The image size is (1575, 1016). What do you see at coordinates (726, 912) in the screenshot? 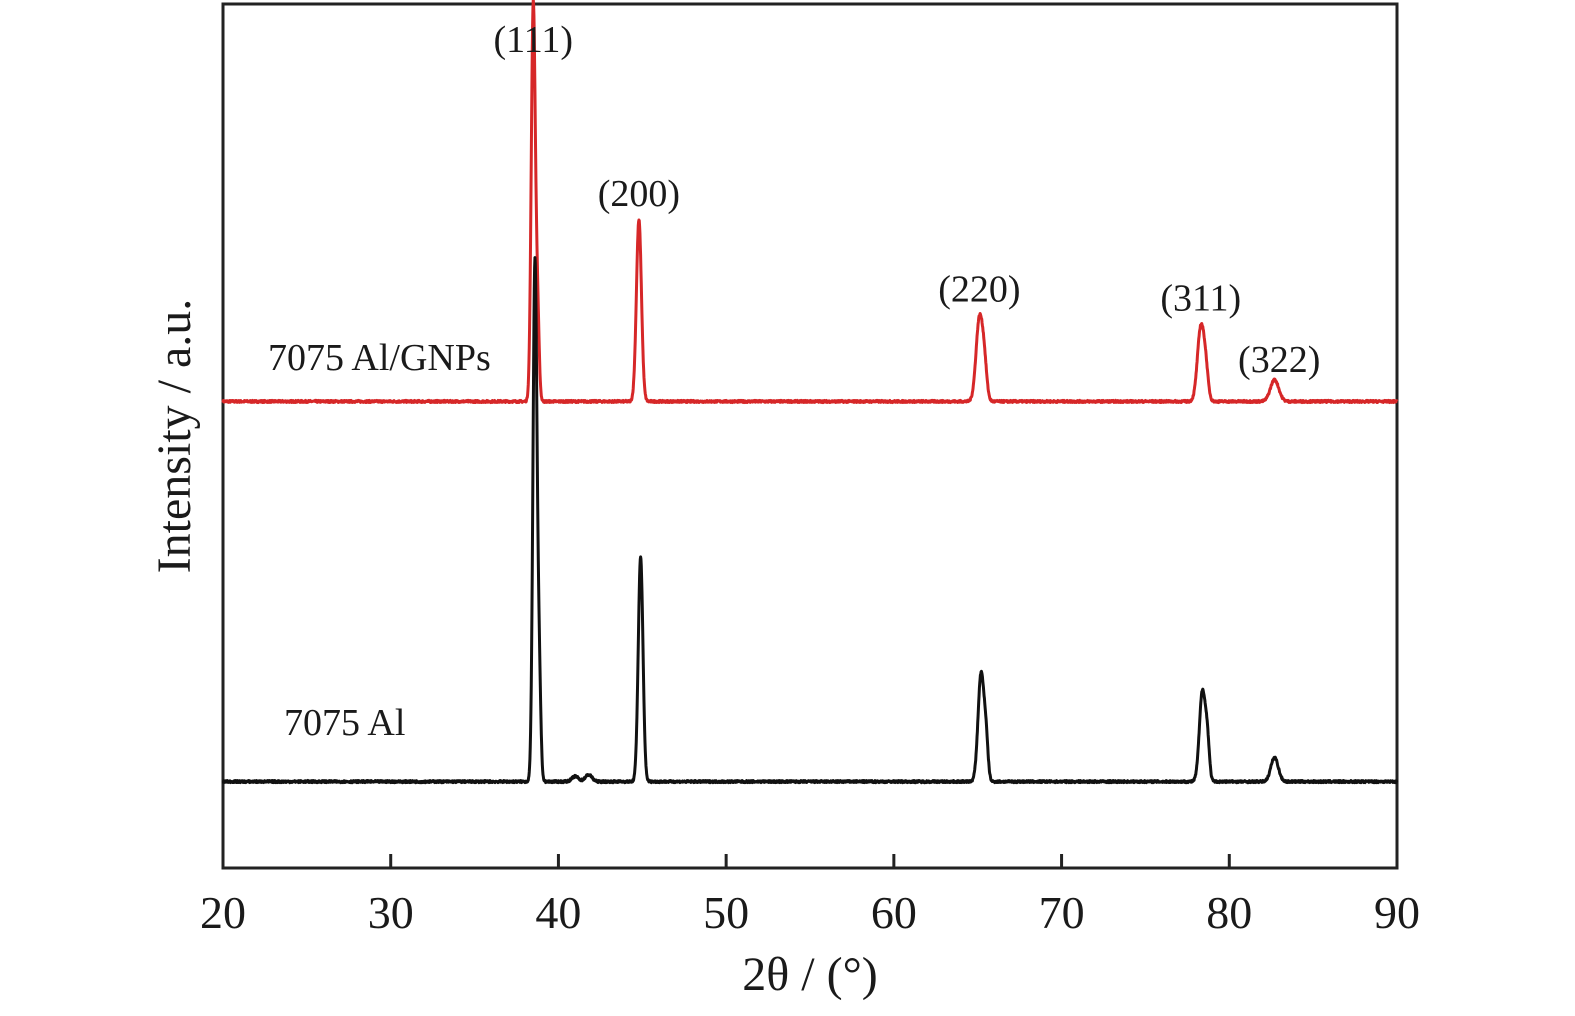
I see `x-tick-label: 50` at bounding box center [726, 912].